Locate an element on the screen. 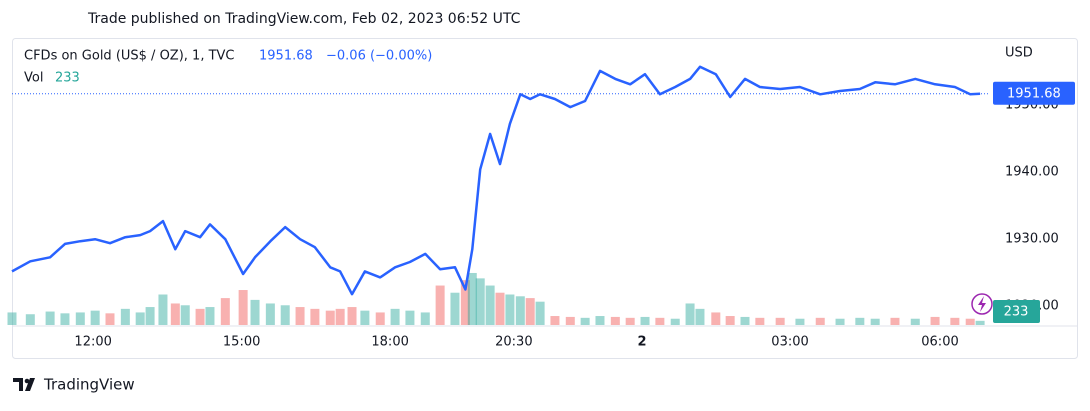 This screenshot has width=1090, height=411. y-tick-label: 1930.00 is located at coordinates (1032, 239).